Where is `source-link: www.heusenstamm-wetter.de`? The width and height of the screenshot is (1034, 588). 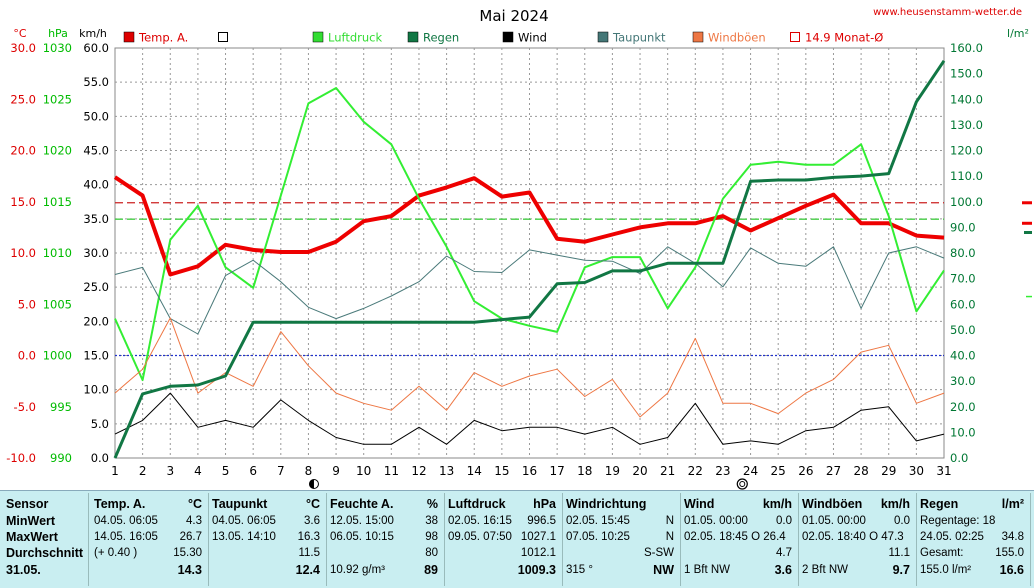
source-link: www.heusenstamm-wetter.de is located at coordinates (947, 12).